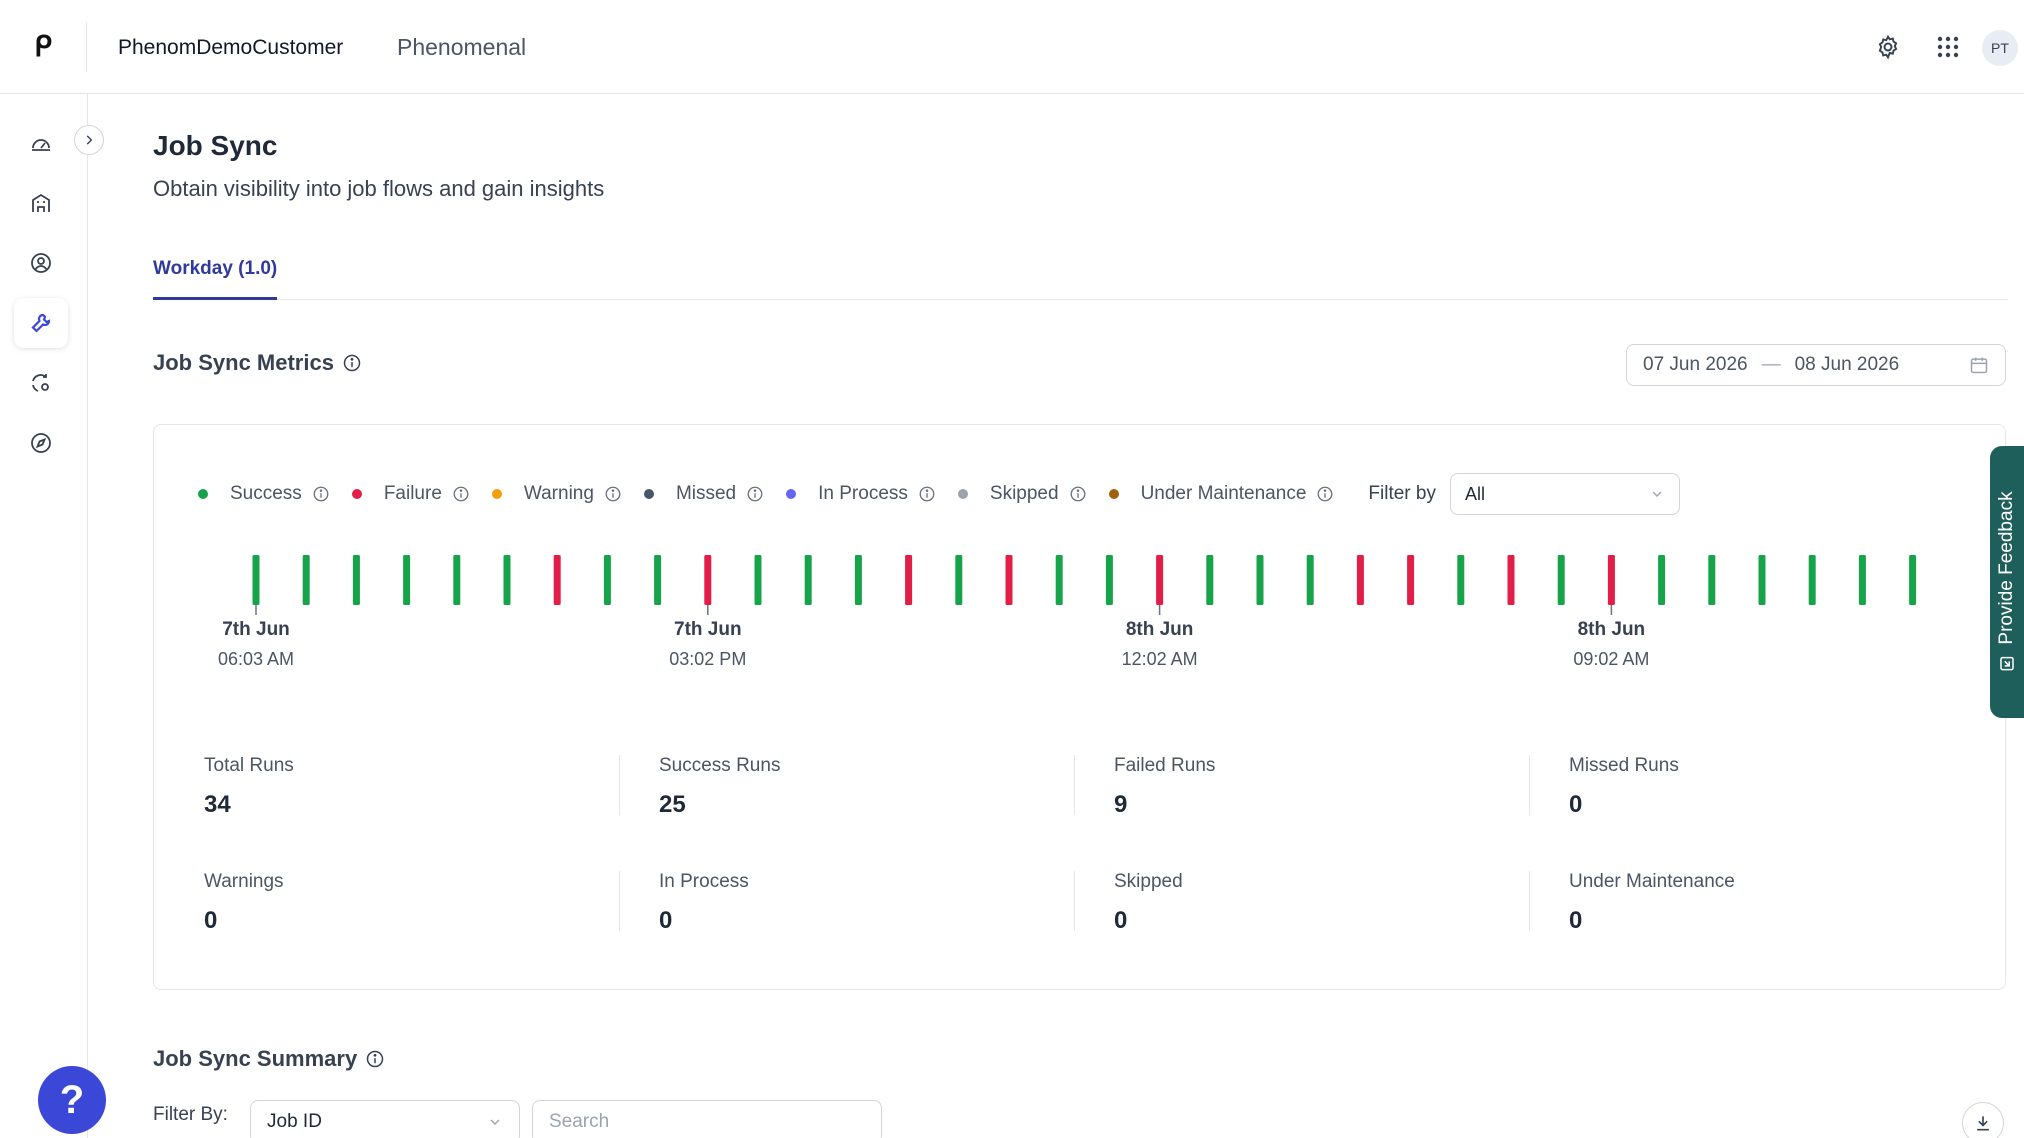  I want to click on provide-feedback-button: Provide Feedback, so click(2007, 582).